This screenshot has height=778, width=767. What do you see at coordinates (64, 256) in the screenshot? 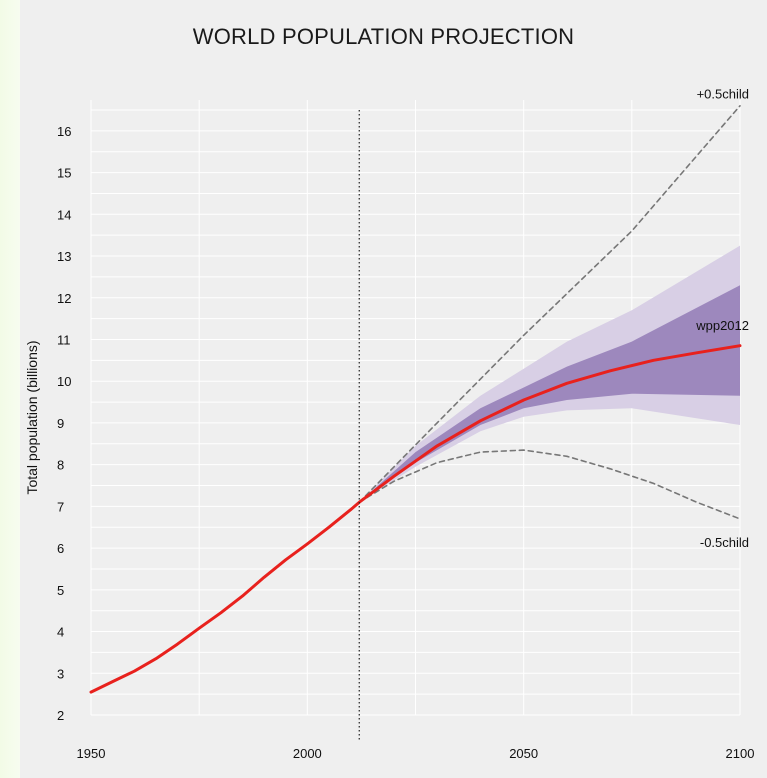
I see `y-tick-label: 13` at bounding box center [64, 256].